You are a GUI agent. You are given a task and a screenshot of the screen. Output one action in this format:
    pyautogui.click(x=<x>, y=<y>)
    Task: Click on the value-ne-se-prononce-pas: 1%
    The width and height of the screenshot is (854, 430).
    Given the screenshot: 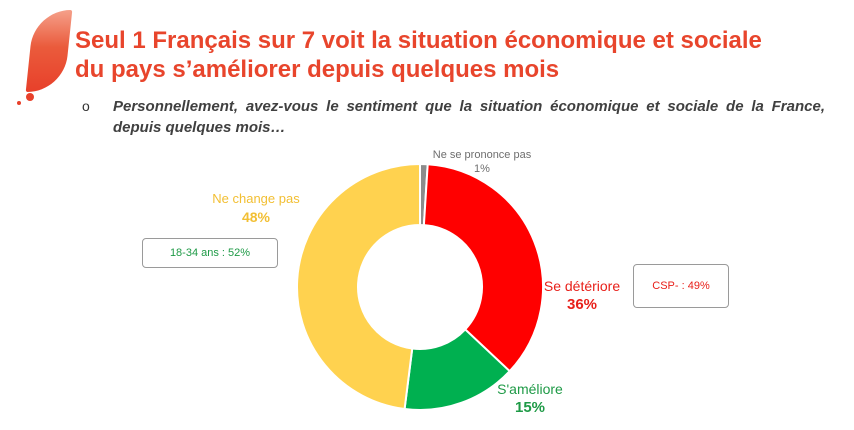 What is the action you would take?
    pyautogui.click(x=482, y=169)
    